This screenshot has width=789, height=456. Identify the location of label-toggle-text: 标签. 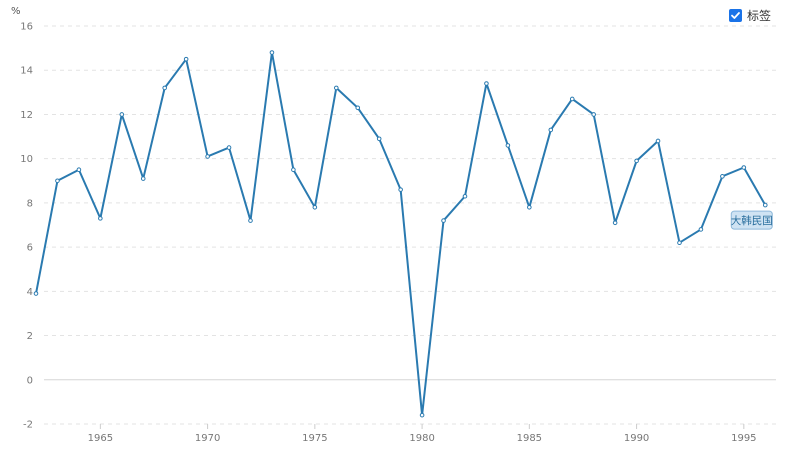
(759, 16).